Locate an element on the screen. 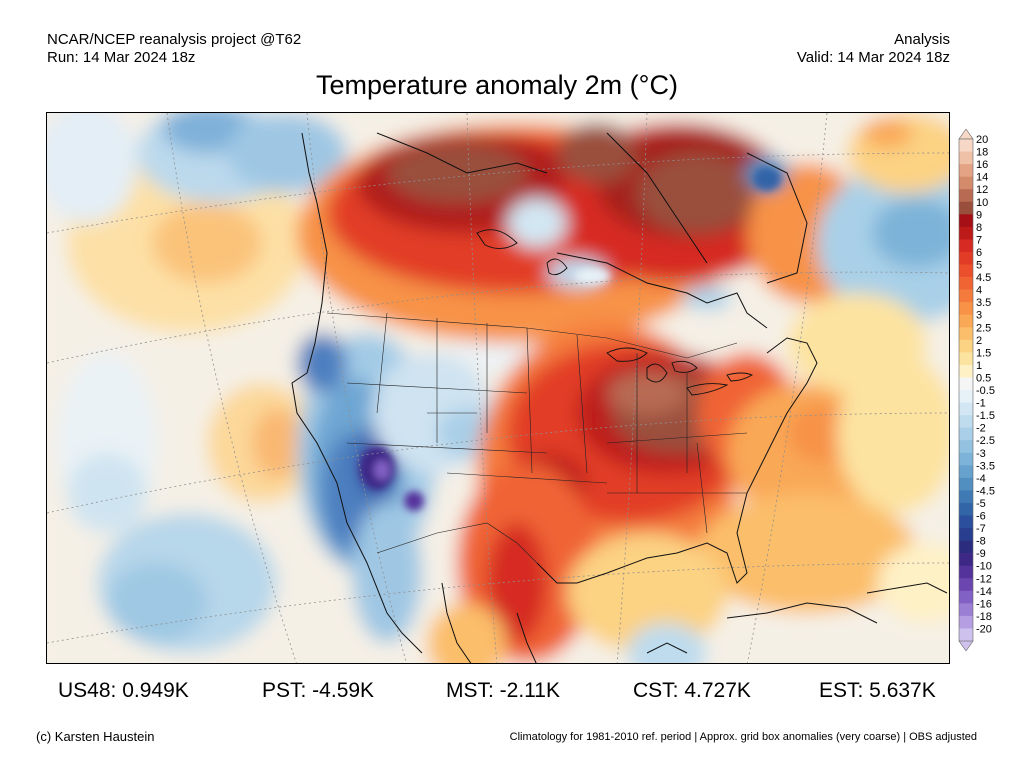 Image resolution: width=1024 pixels, height=768 pixels. stat-pst: PST: -4.59K is located at coordinates (318, 690).